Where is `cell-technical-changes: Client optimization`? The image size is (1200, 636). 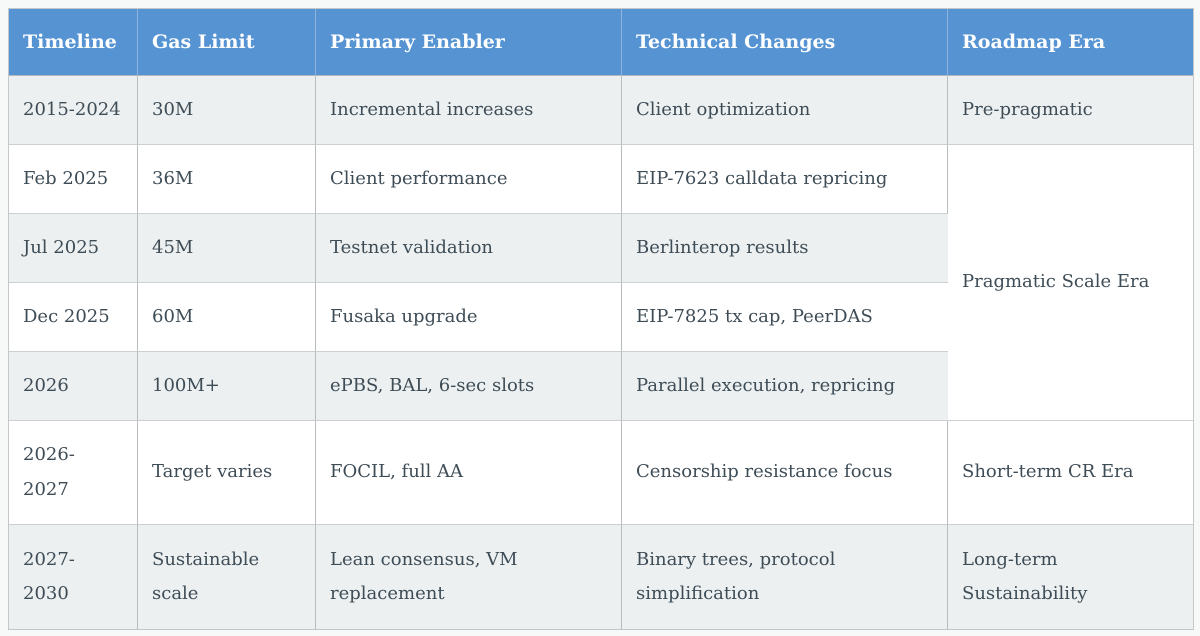 cell-technical-changes: Client optimization is located at coordinates (785, 110).